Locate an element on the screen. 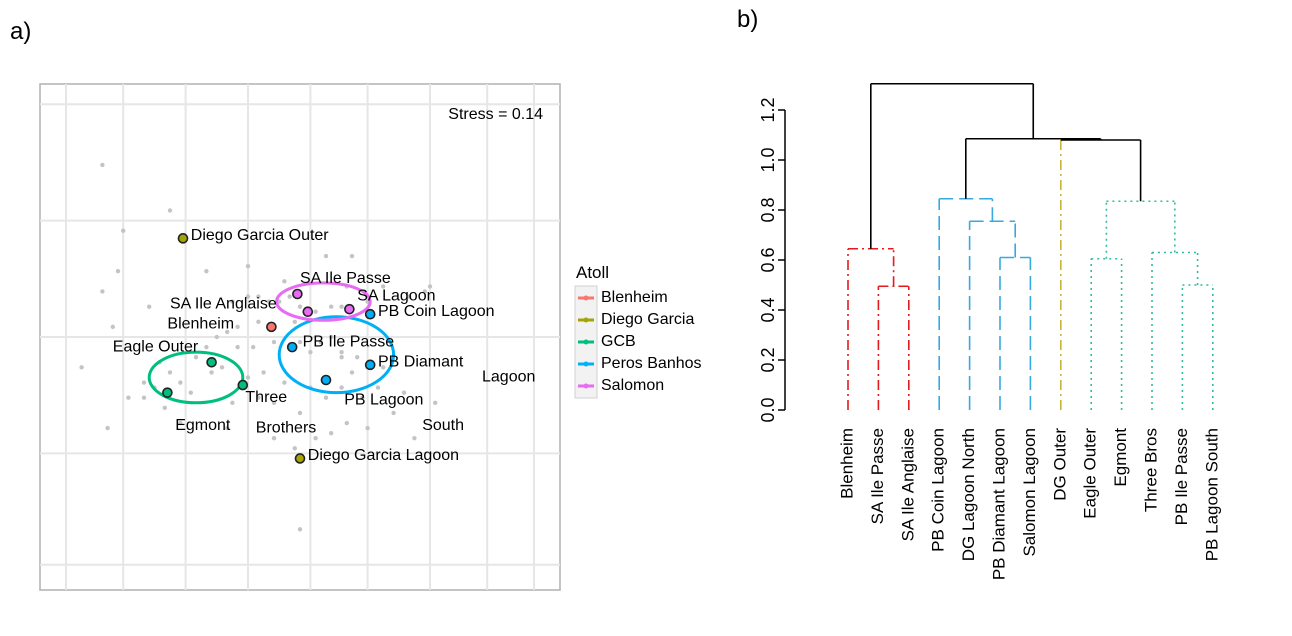  panel-b-label: b) is located at coordinates (748, 19).